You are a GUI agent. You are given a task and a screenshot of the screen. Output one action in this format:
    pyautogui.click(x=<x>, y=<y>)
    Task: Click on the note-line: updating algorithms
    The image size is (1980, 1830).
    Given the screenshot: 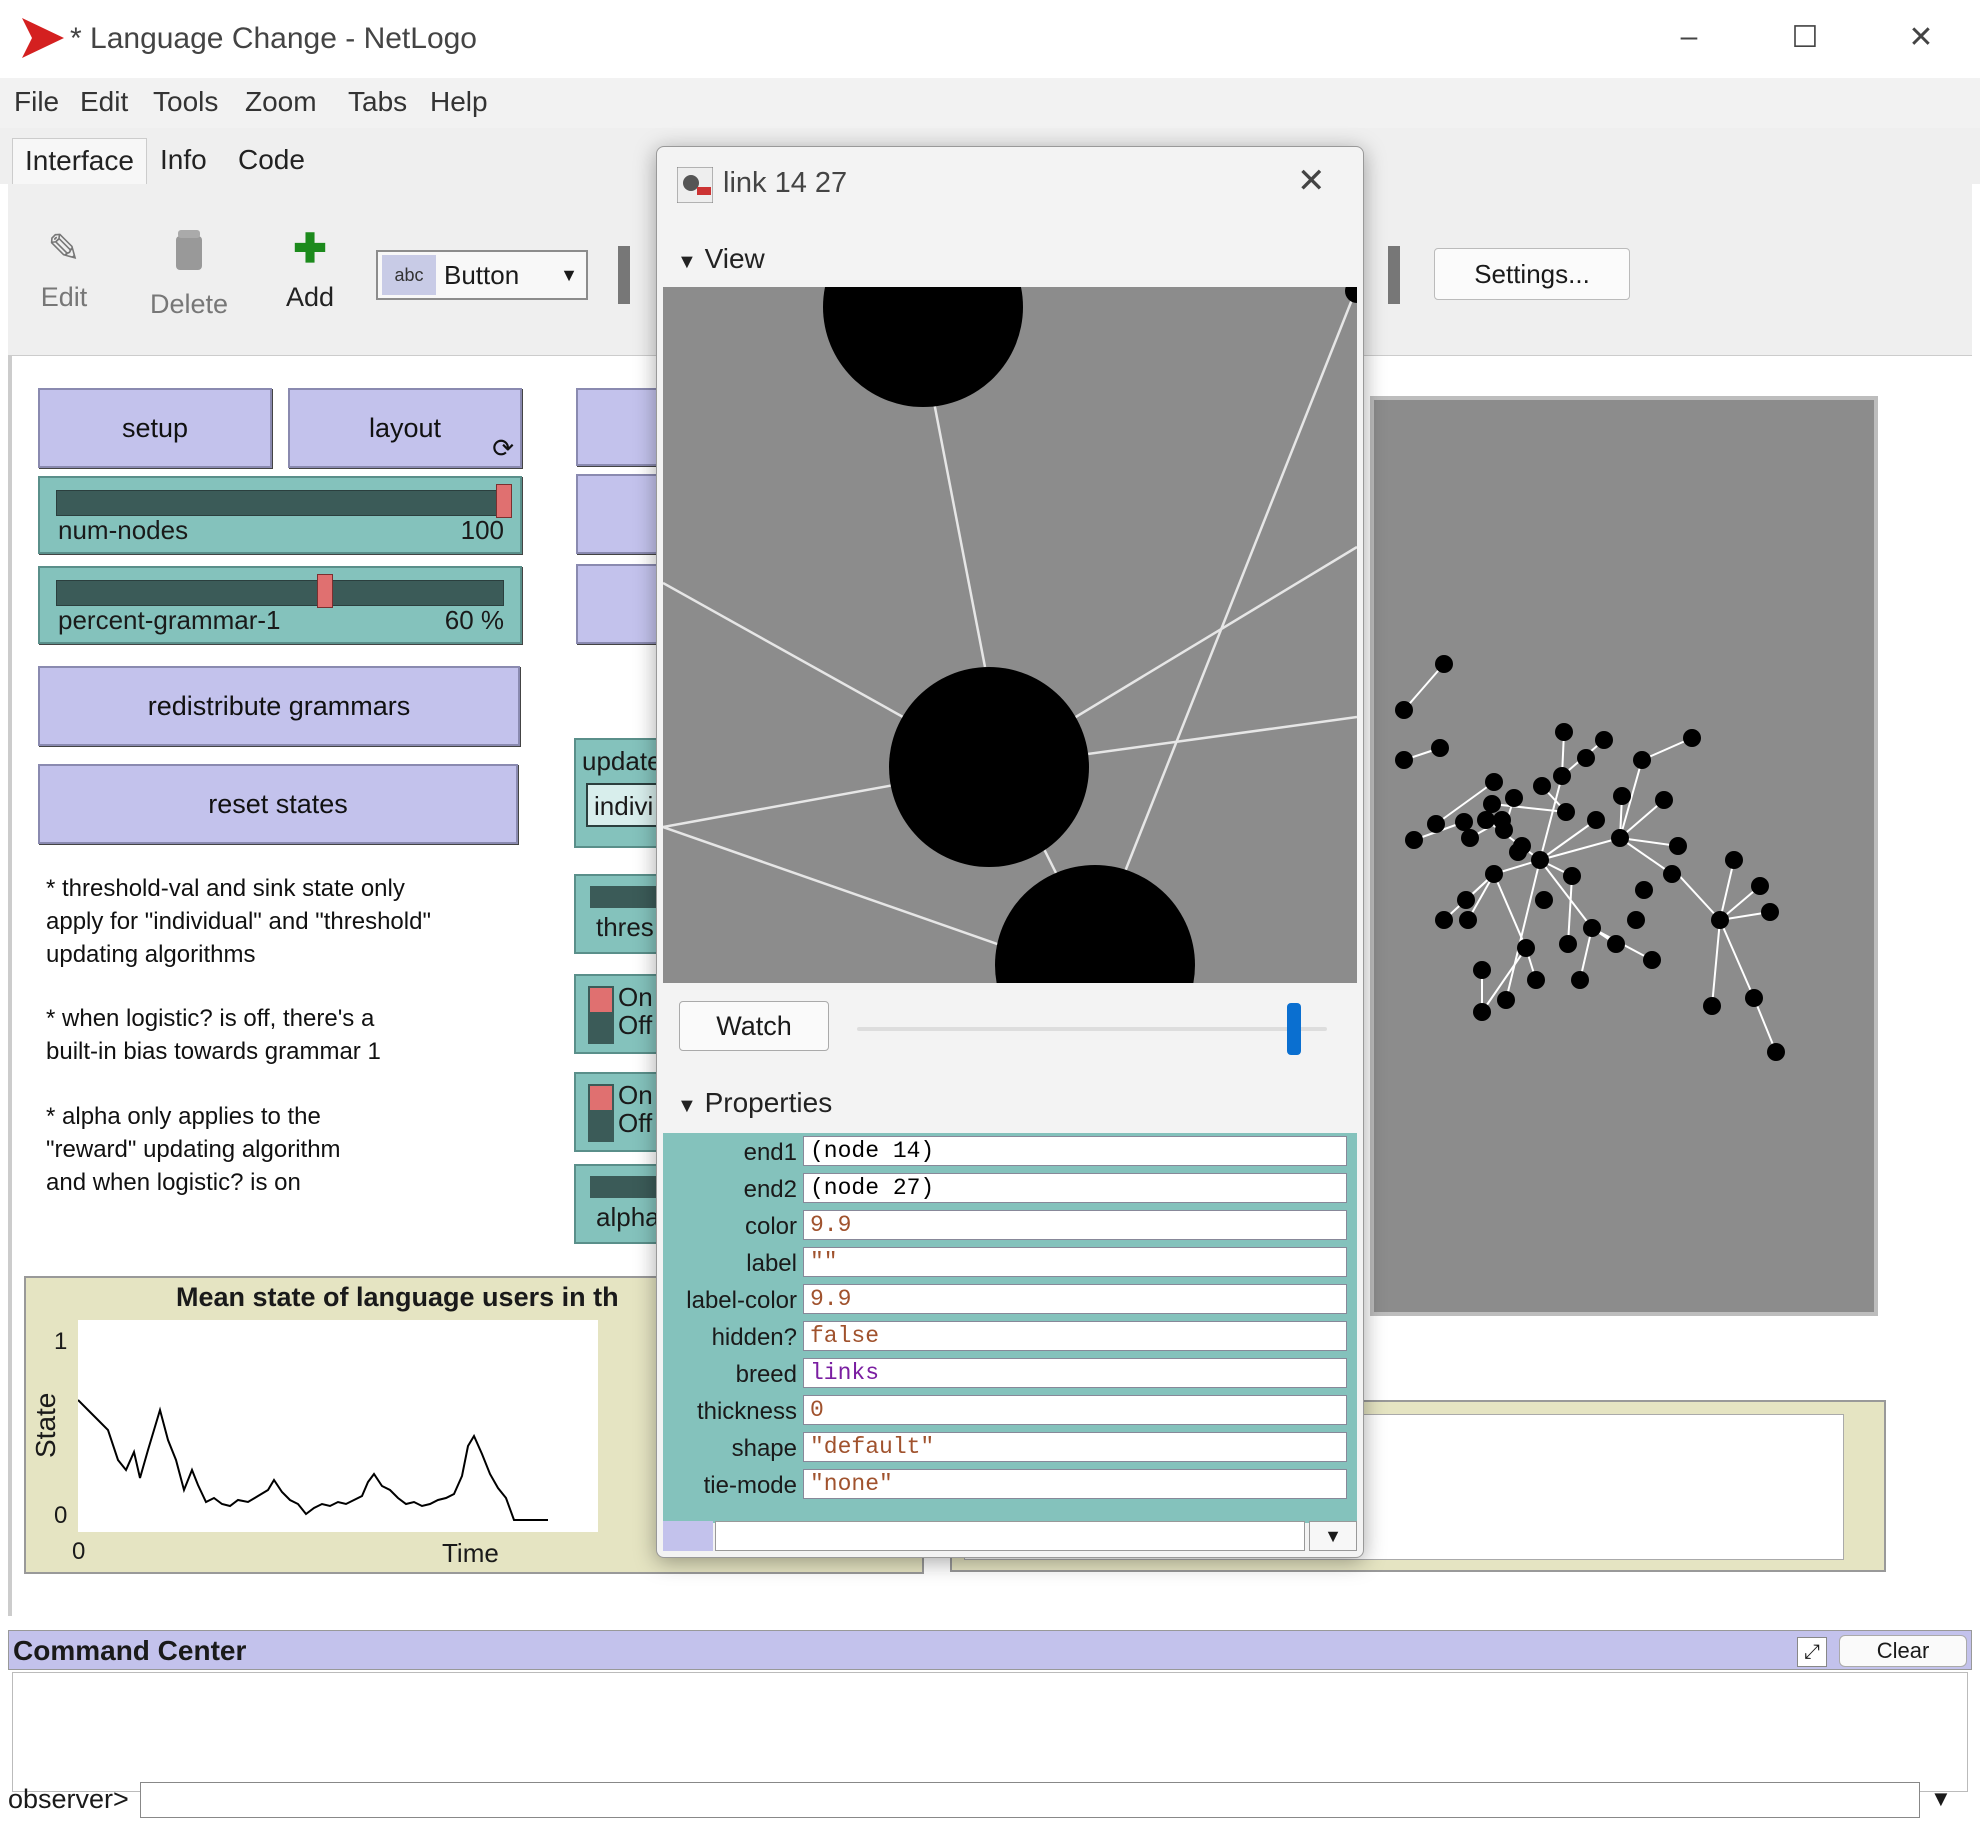 What is the action you would take?
    pyautogui.click(x=151, y=954)
    